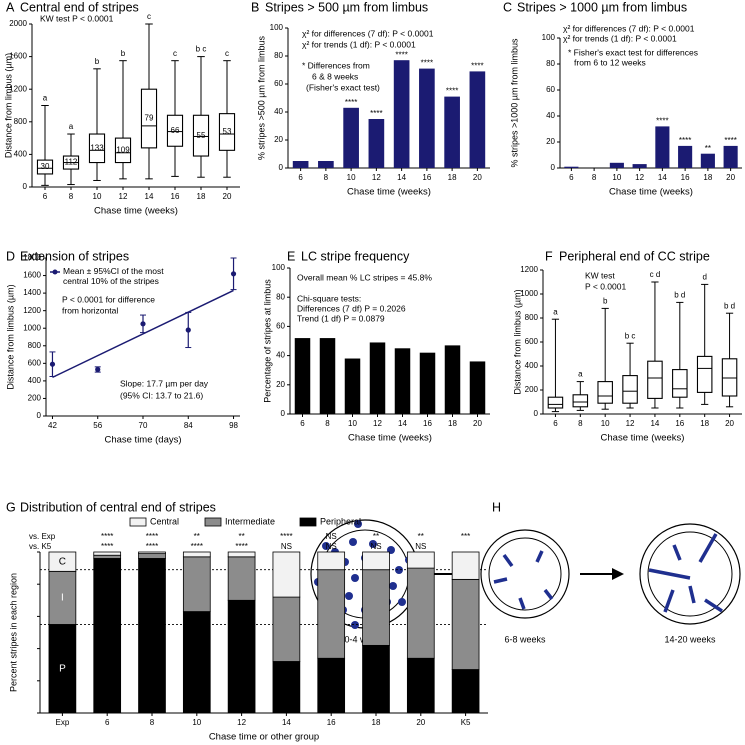 The width and height of the screenshot is (745, 745). What do you see at coordinates (704, 277) in the screenshot?
I see `group-letter: d` at bounding box center [704, 277].